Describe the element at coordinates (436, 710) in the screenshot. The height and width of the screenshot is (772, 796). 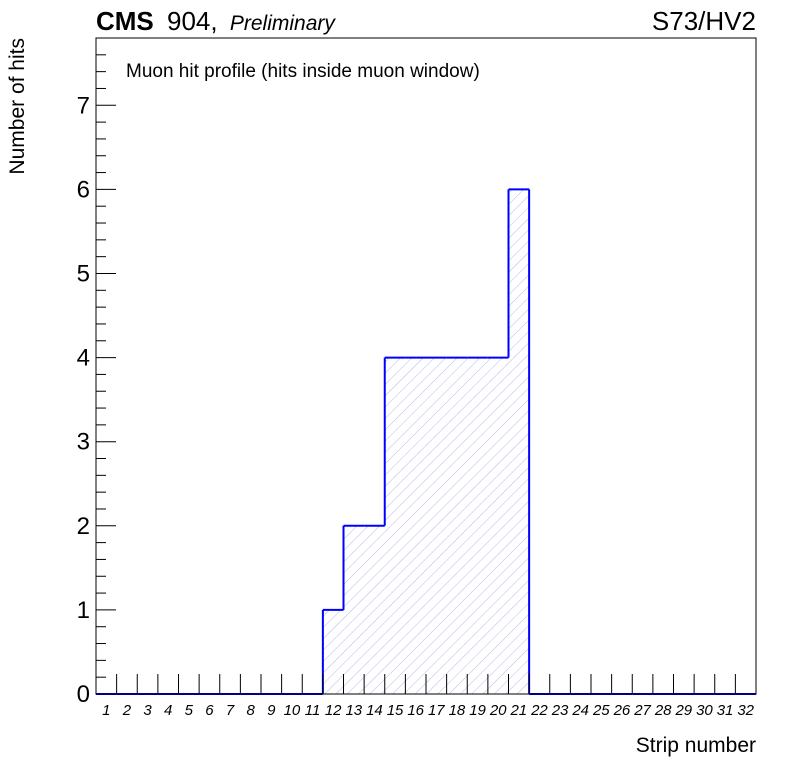
I see `x-tick-label: 17` at that location.